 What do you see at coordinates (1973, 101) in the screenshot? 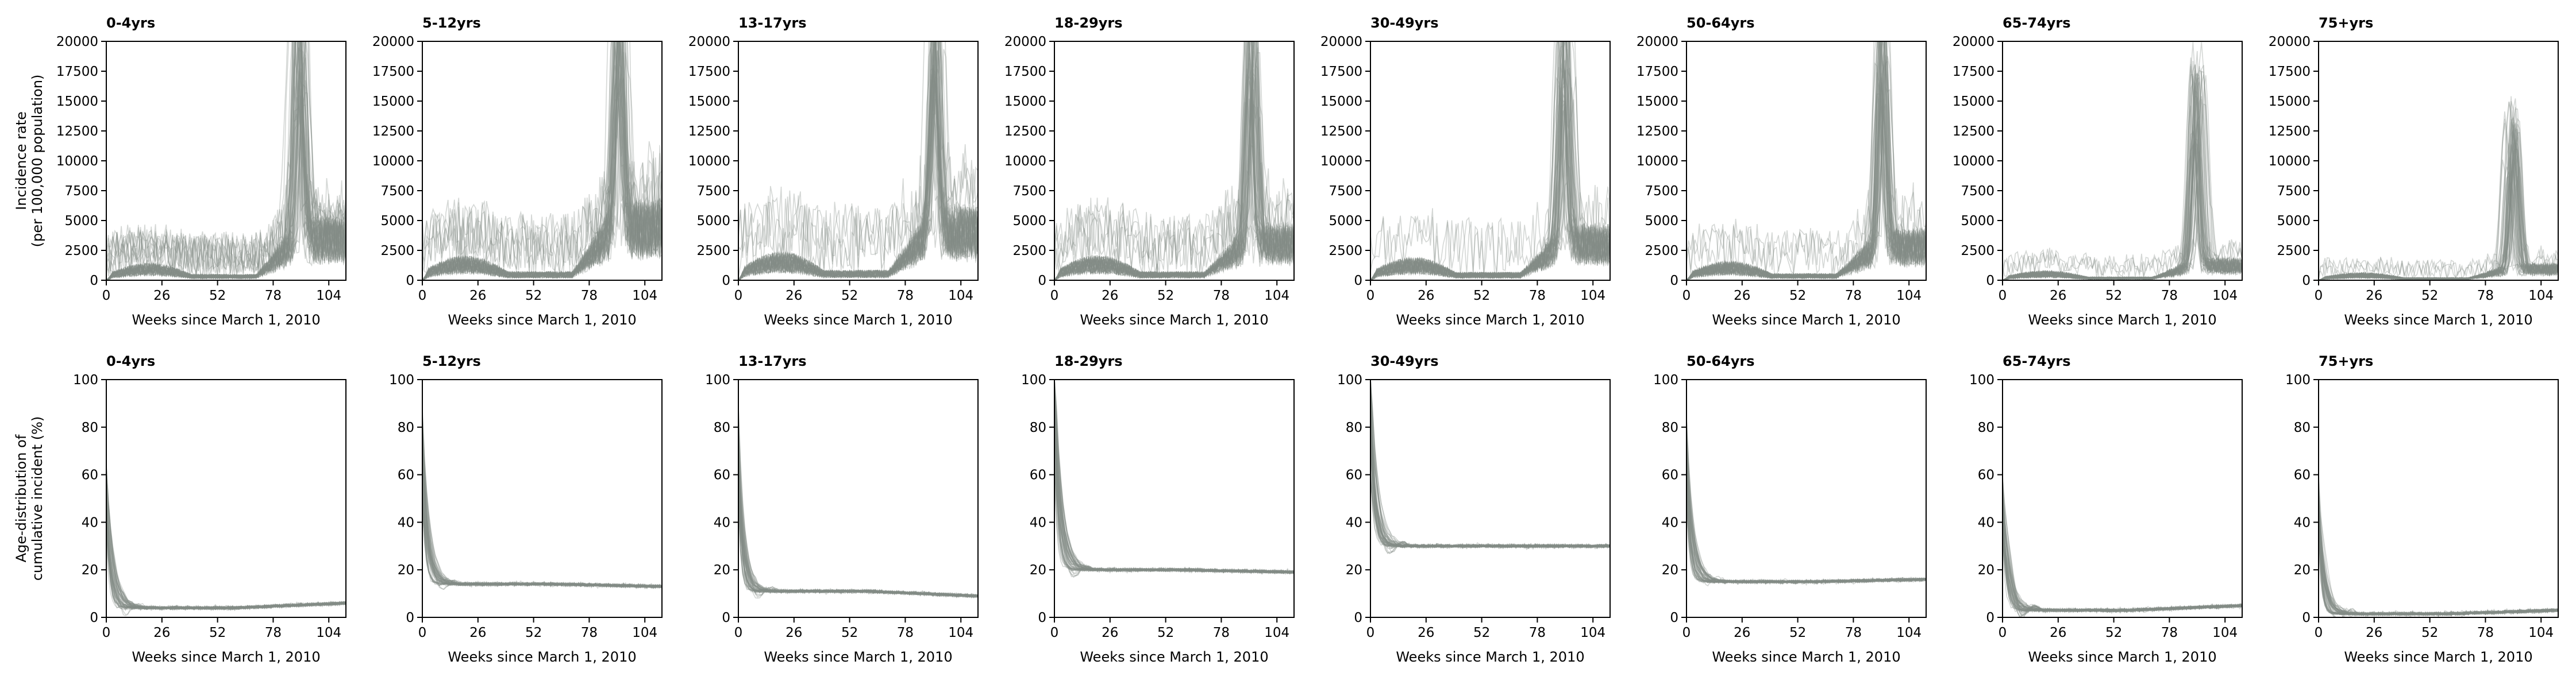
I see `y-tick-label: 15000` at bounding box center [1973, 101].